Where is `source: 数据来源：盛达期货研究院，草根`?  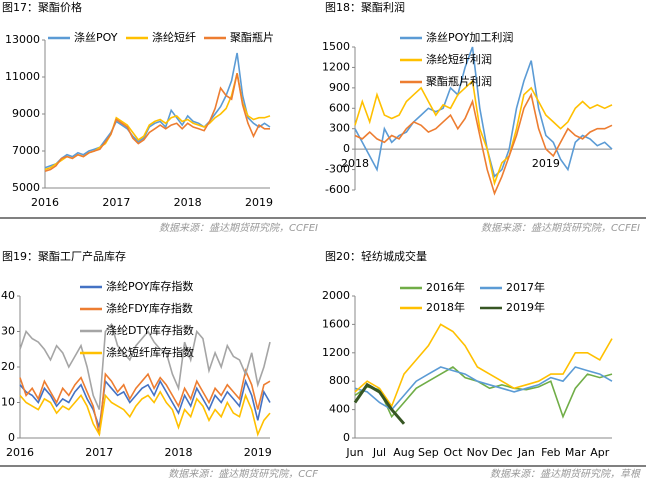
source: 数据来源：盛达期货研究院，草根 is located at coordinates (565, 474).